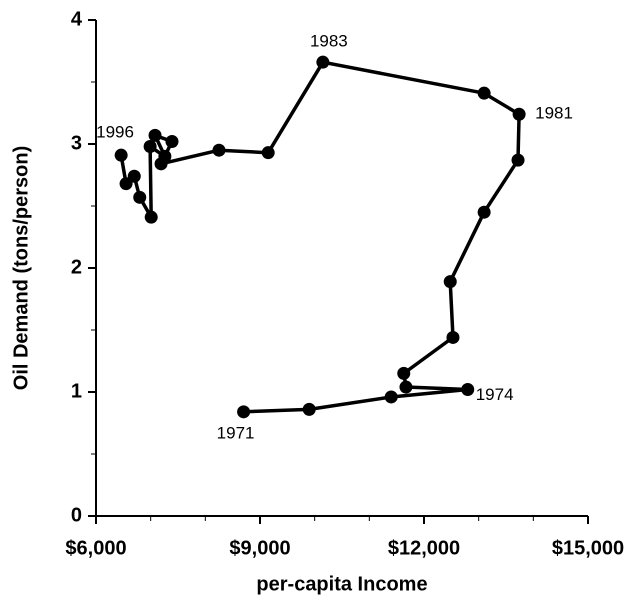  What do you see at coordinates (76, 391) in the screenshot?
I see `y-tick-label: 1` at bounding box center [76, 391].